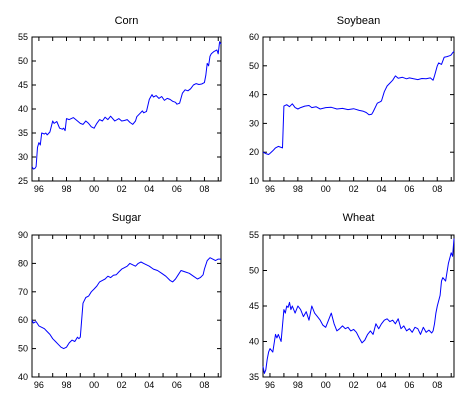 This screenshot has width=474, height=413. What do you see at coordinates (23, 263) in the screenshot?
I see `sugar-y-tick-label: 80` at bounding box center [23, 263].